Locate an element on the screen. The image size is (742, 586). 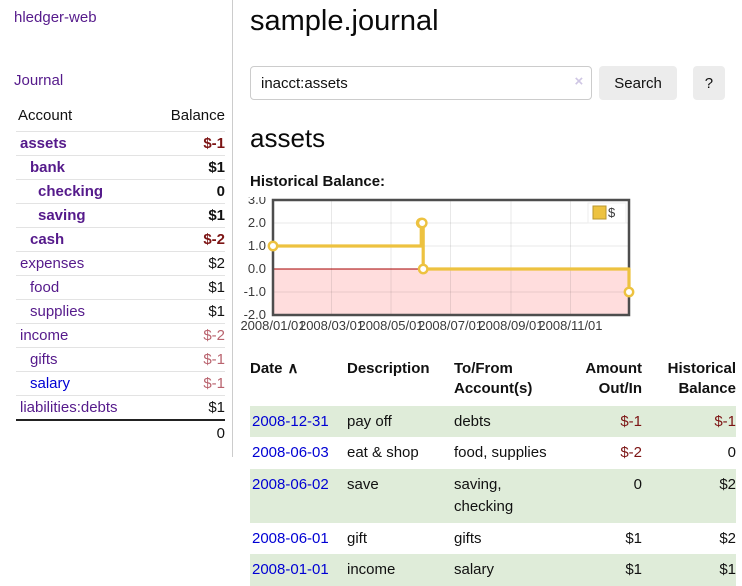
chart-title: Historical Balance: is located at coordinates (487, 181).